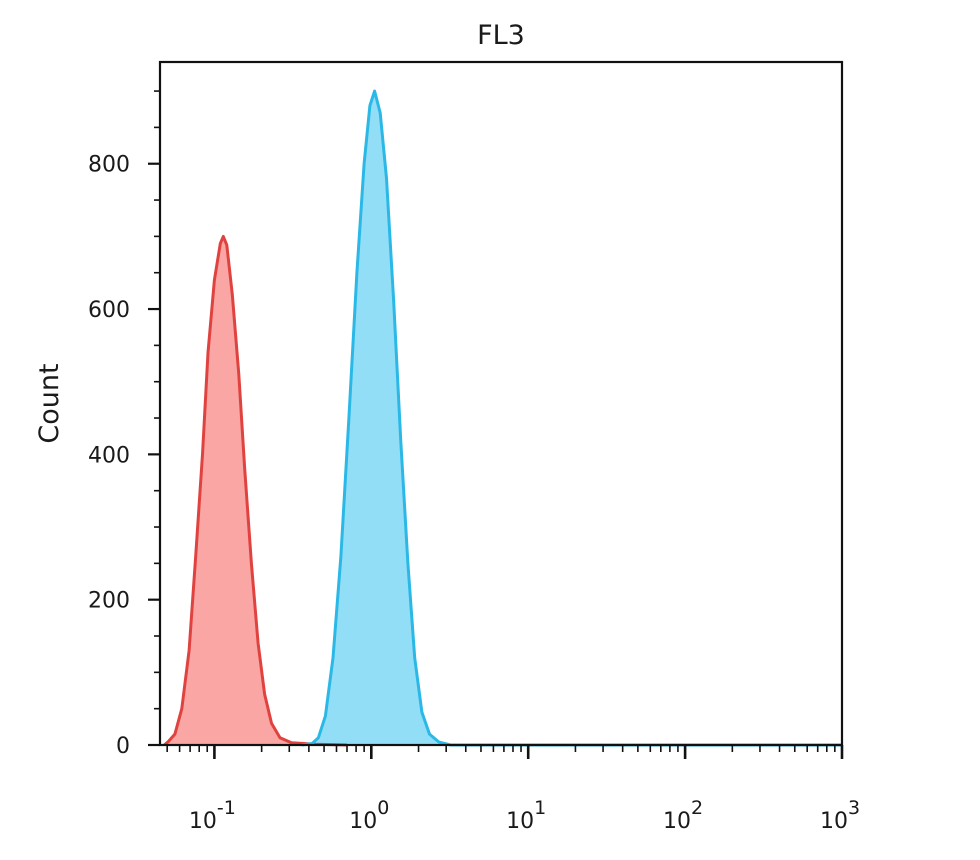 The height and width of the screenshot is (860, 980). I want to click on y-tick-label: 800, so click(109, 165).